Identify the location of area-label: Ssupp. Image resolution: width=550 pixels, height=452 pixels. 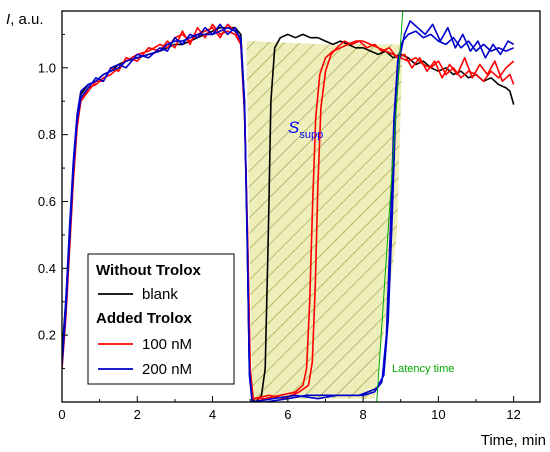
(305, 129).